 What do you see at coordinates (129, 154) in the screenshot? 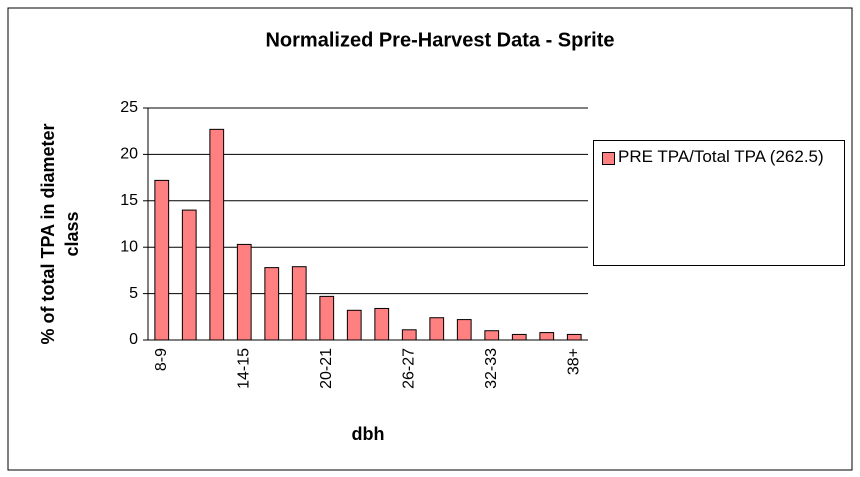
I see `y-tick-label: 20` at bounding box center [129, 154].